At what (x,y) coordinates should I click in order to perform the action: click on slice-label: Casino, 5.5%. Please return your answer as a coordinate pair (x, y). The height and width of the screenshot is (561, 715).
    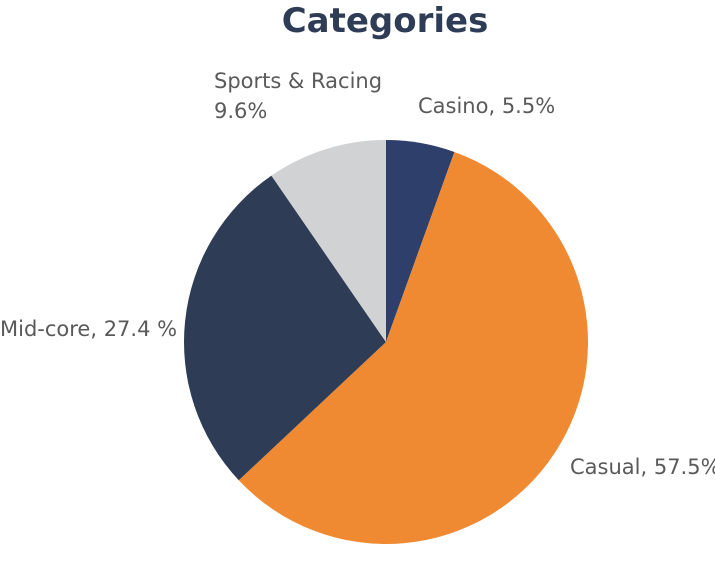
    Looking at the image, I should click on (486, 106).